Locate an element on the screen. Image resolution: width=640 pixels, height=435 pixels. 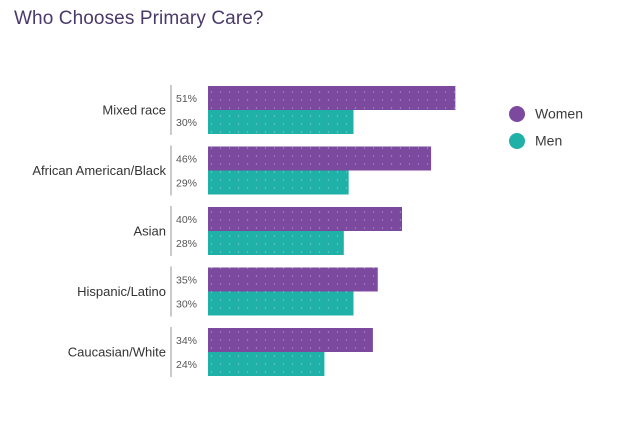
category-label: Asian is located at coordinates (149, 230).